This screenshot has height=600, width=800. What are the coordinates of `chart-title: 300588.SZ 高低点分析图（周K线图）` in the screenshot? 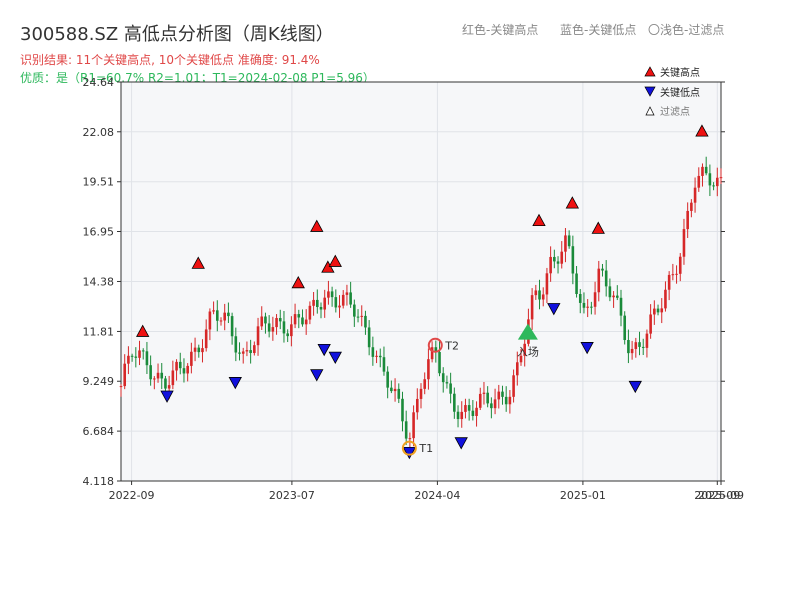 It's located at (177, 34).